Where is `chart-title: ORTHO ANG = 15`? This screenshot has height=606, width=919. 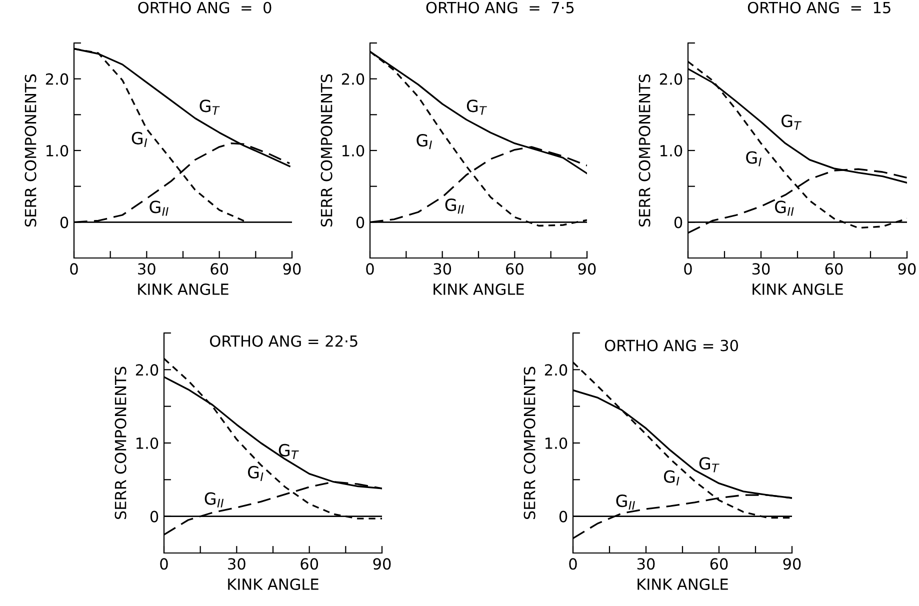 chart-title: ORTHO ANG = 15 is located at coordinates (819, 8).